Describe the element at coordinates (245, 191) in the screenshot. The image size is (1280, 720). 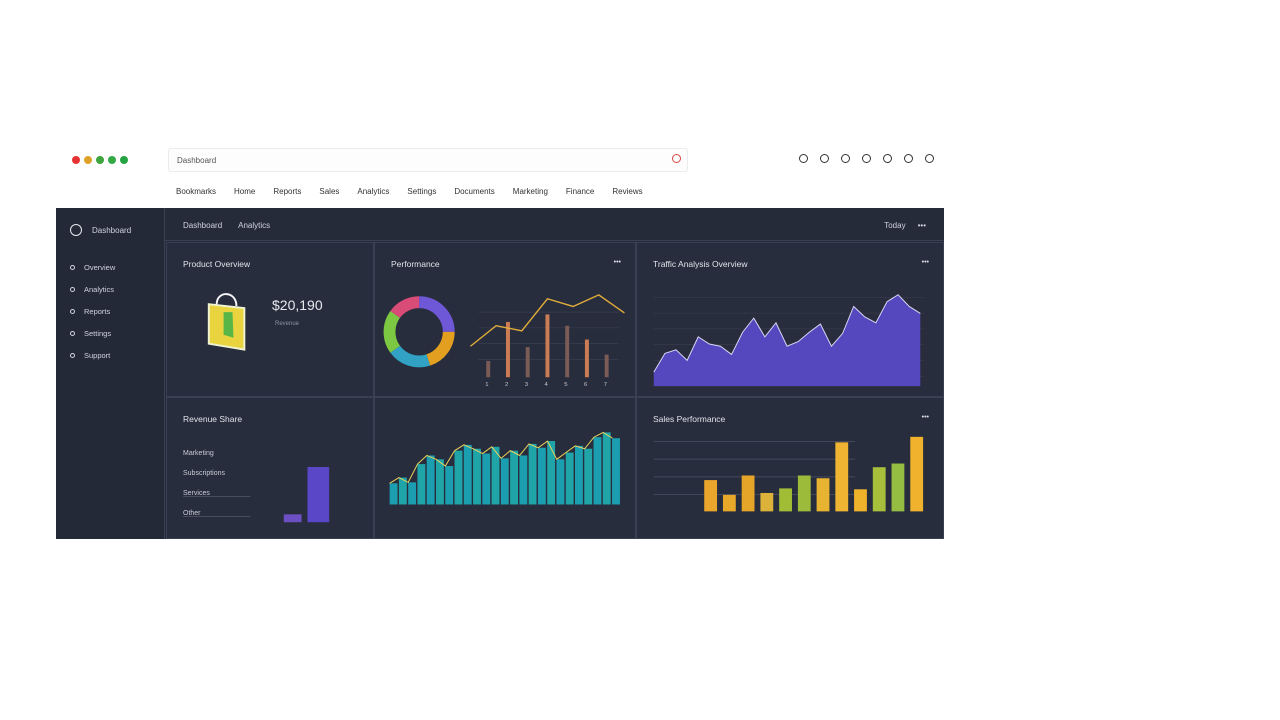
I see `bookmark-link: Home` at that location.